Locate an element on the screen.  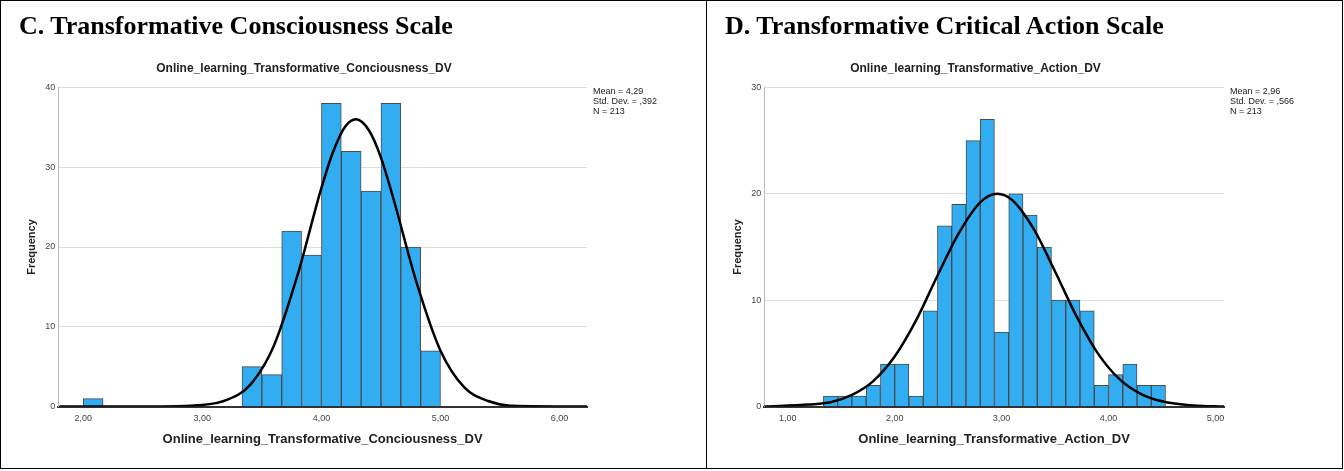
x-tick-label: 1,00 is located at coordinates (787, 418).